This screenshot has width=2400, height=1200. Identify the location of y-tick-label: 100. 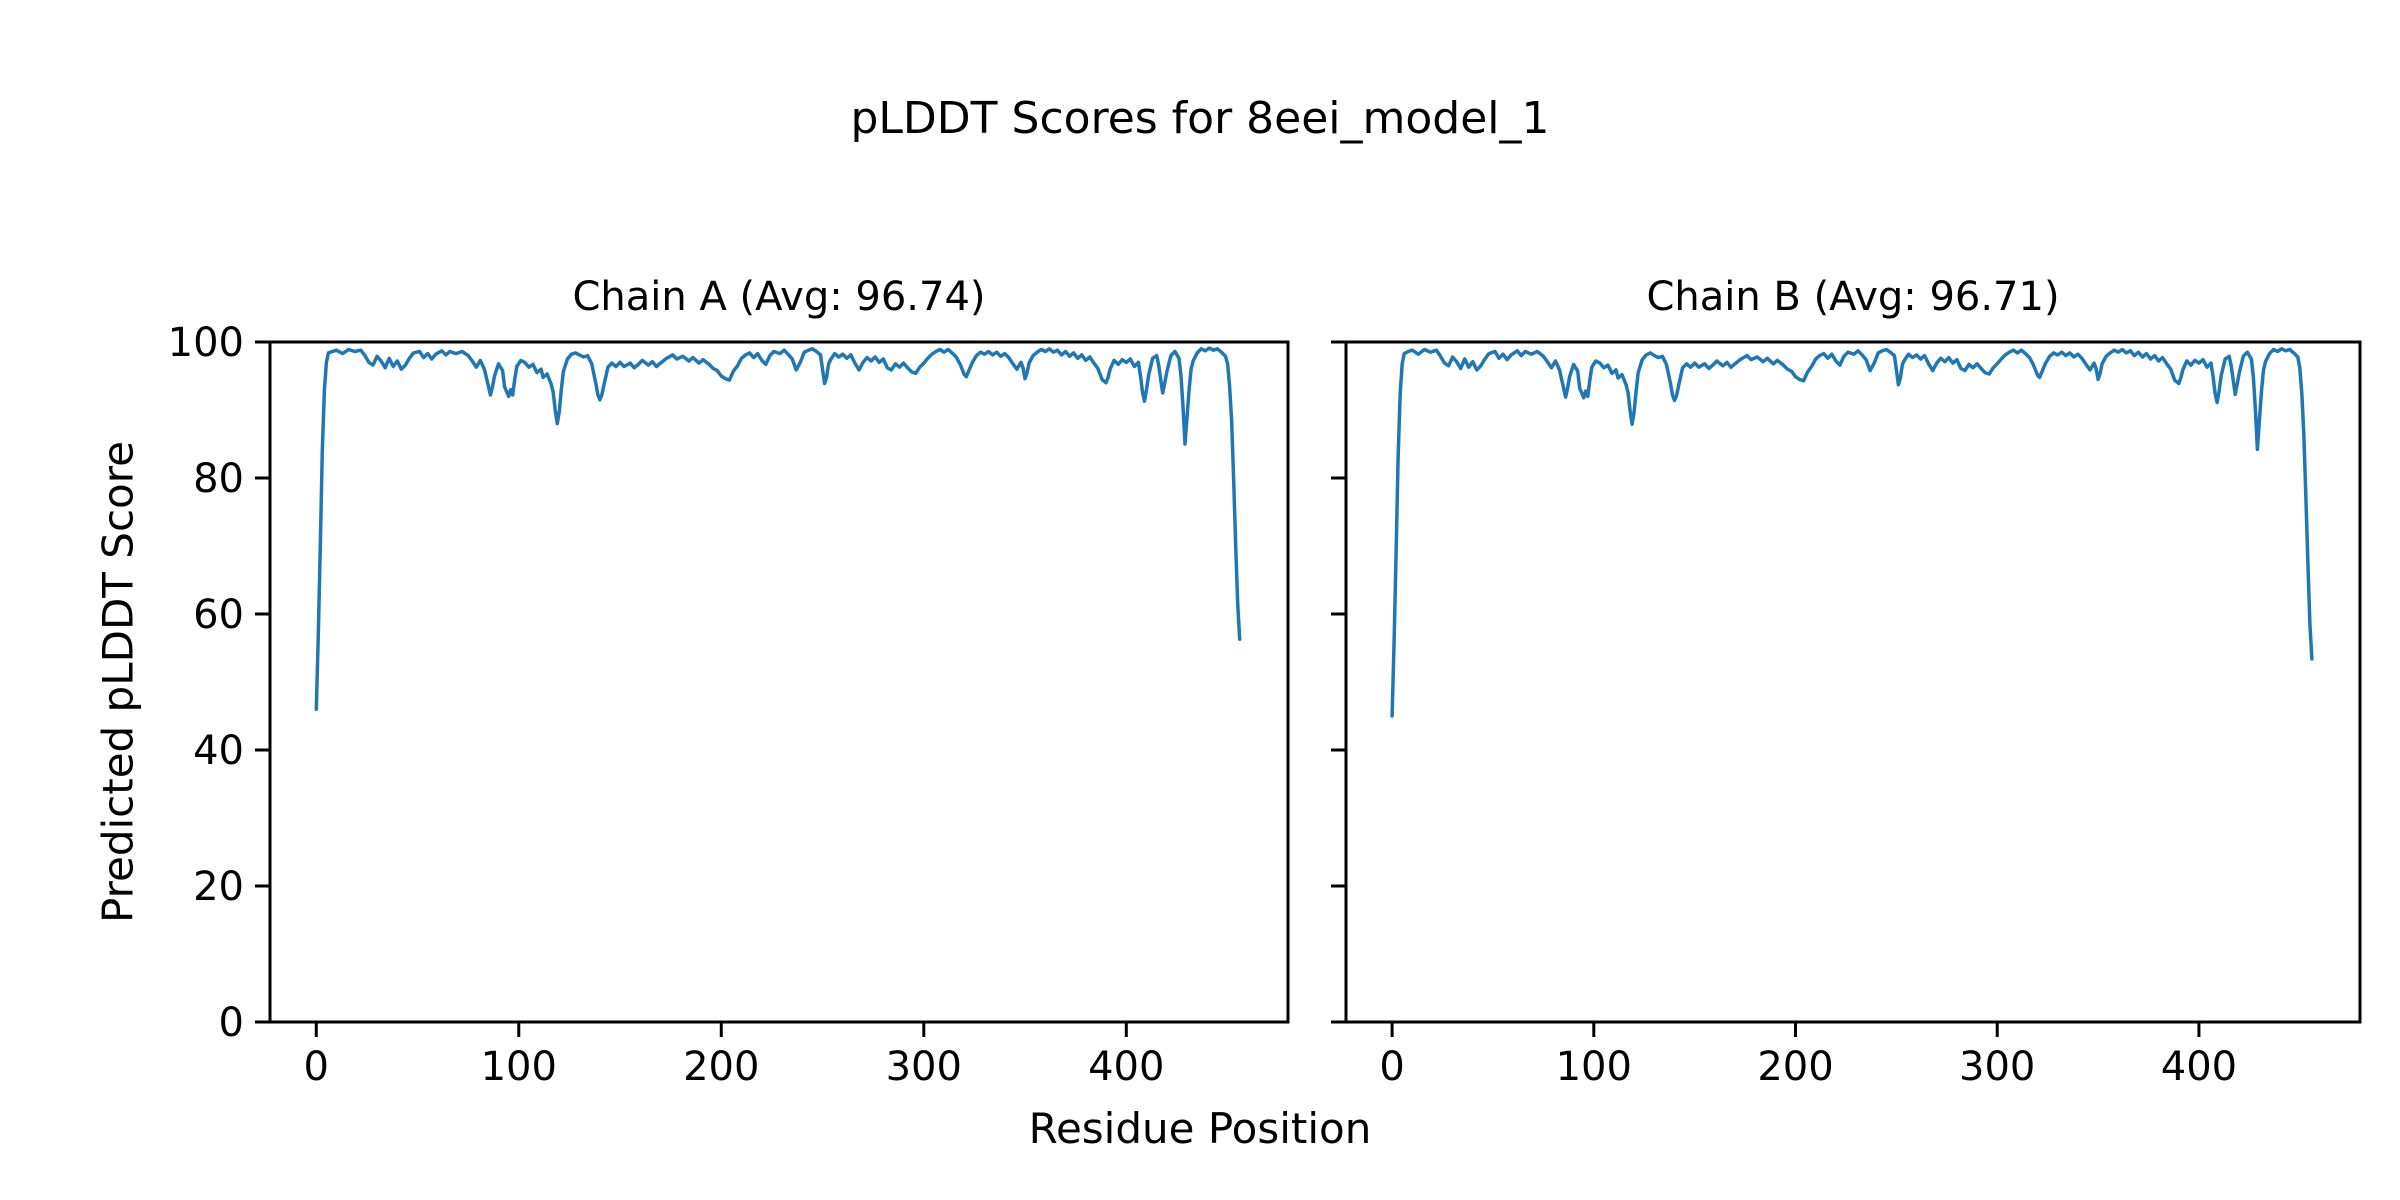
(206, 343).